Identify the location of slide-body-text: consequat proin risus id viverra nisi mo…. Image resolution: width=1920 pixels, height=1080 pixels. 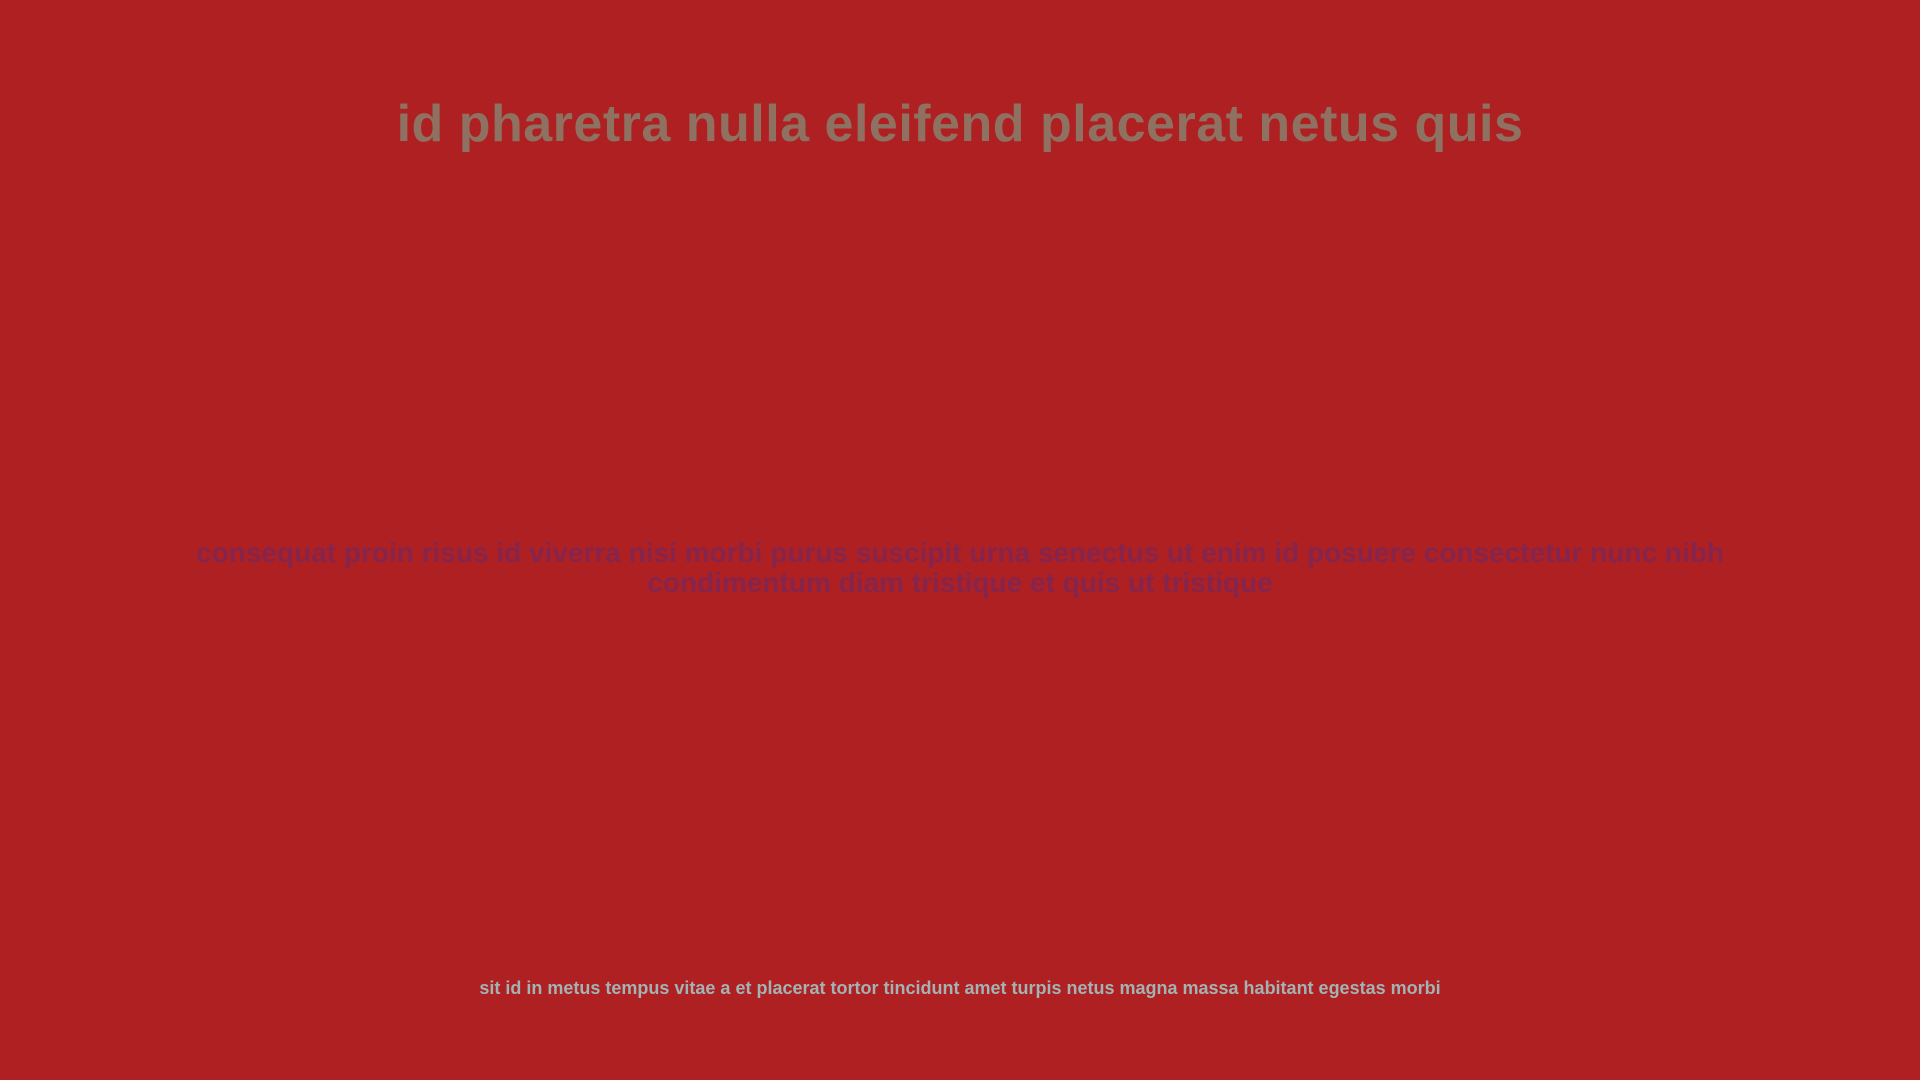
(960, 567).